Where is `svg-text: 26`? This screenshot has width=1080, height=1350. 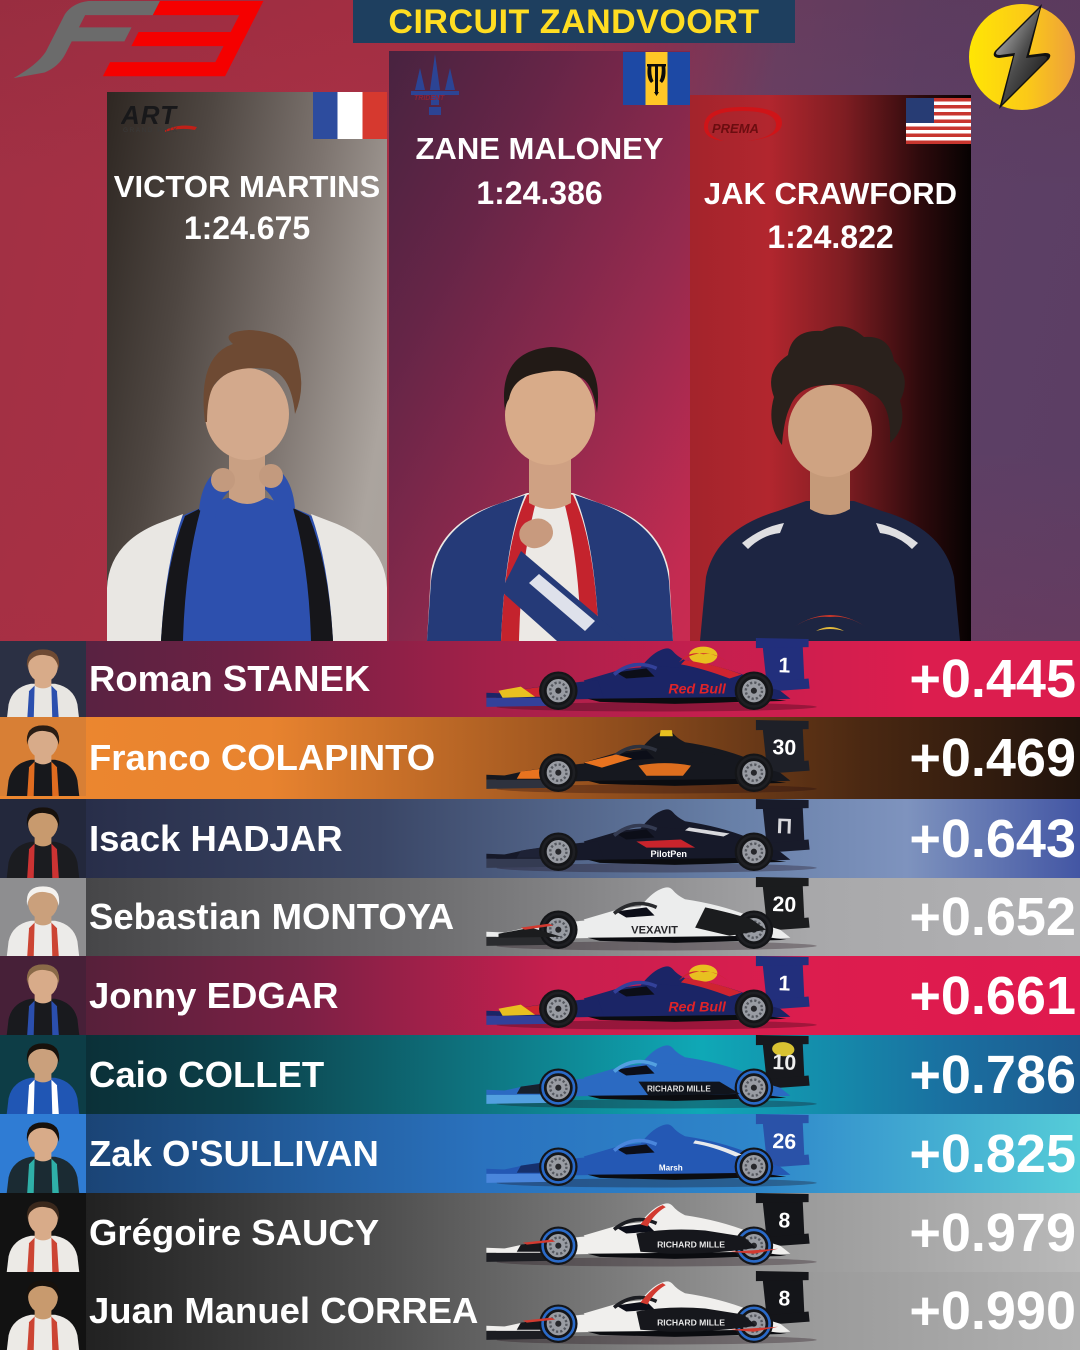 svg-text: 26 is located at coordinates (784, 1141).